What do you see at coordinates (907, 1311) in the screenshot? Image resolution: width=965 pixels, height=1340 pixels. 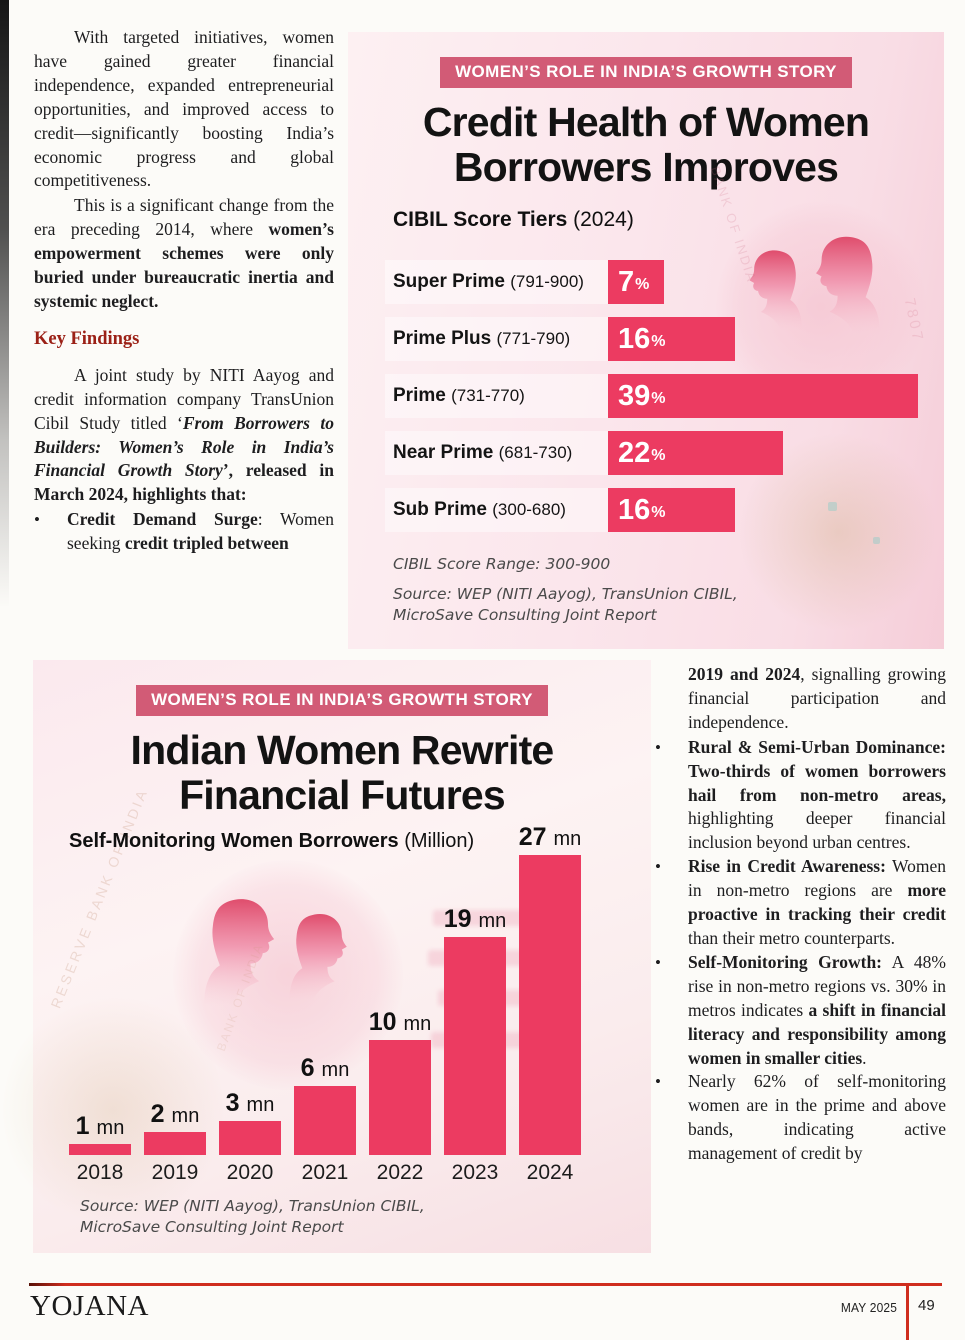 I see `footer-divider` at bounding box center [907, 1311].